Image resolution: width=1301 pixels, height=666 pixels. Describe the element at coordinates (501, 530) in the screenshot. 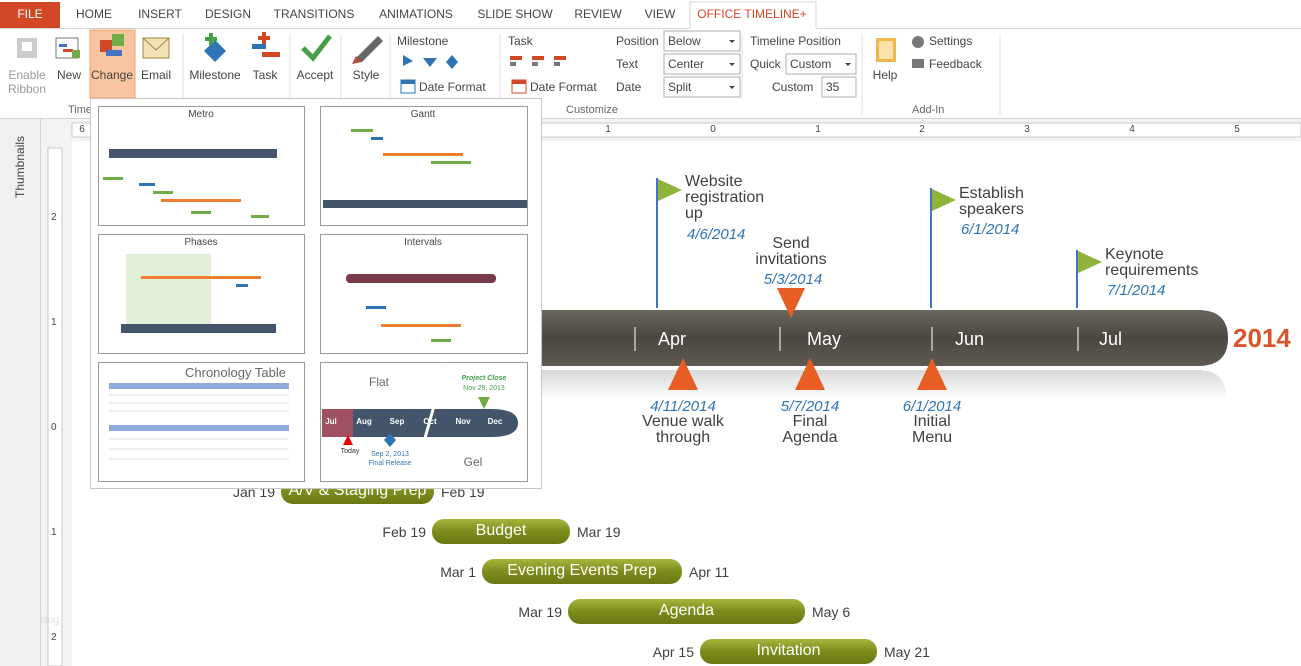

I see `task-bar-label: Budget` at that location.